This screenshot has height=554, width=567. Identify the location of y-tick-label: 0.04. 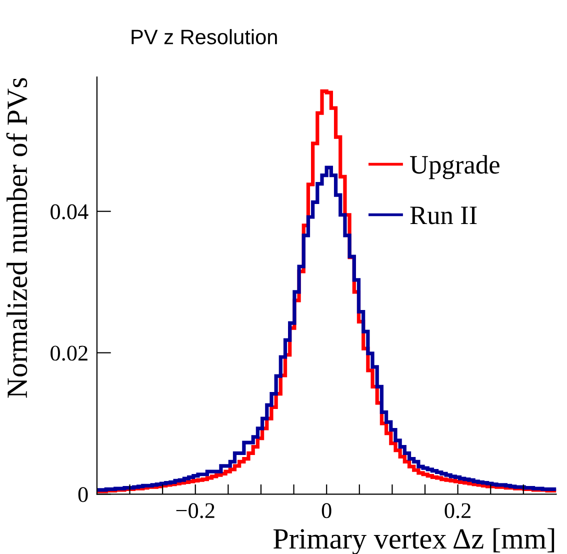
(69, 212).